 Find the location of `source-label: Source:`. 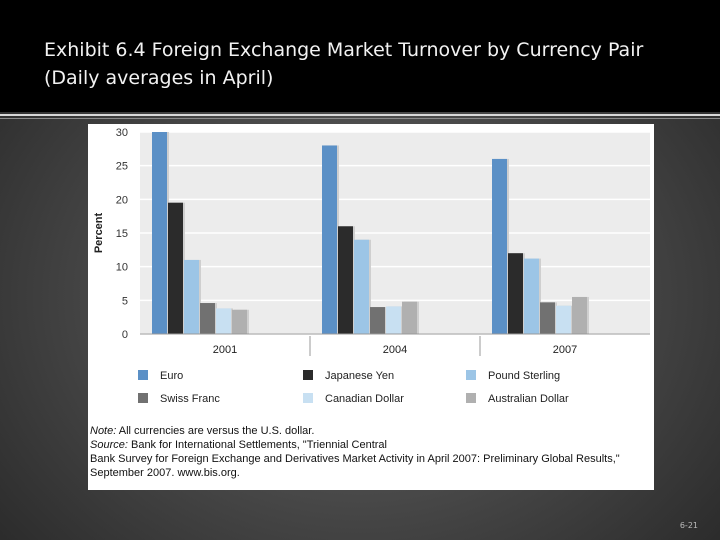

source-label: Source: is located at coordinates (109, 445).